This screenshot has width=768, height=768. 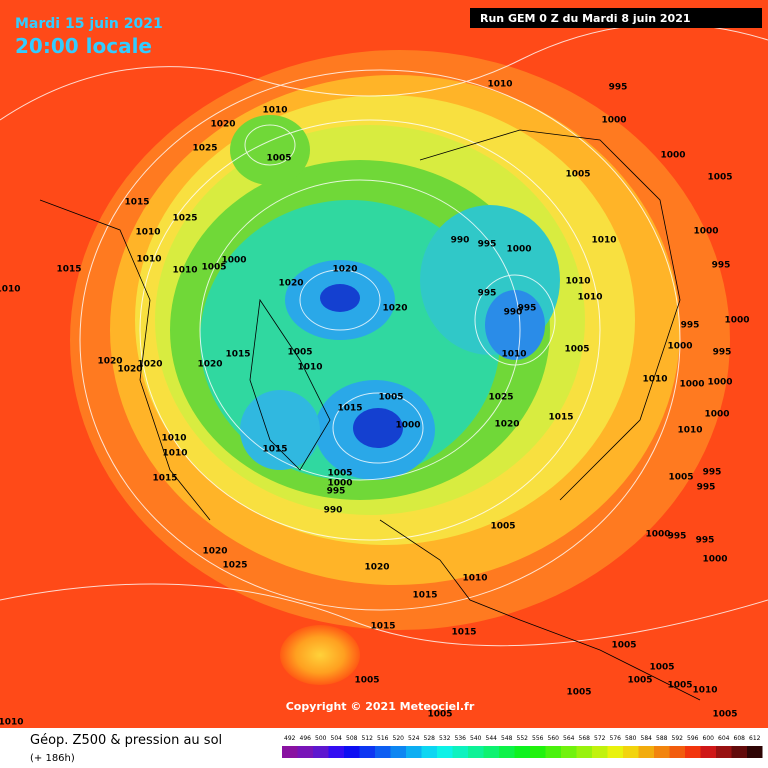 What do you see at coordinates (492, 738) in the screenshot?
I see `scale-label: 544` at bounding box center [492, 738].